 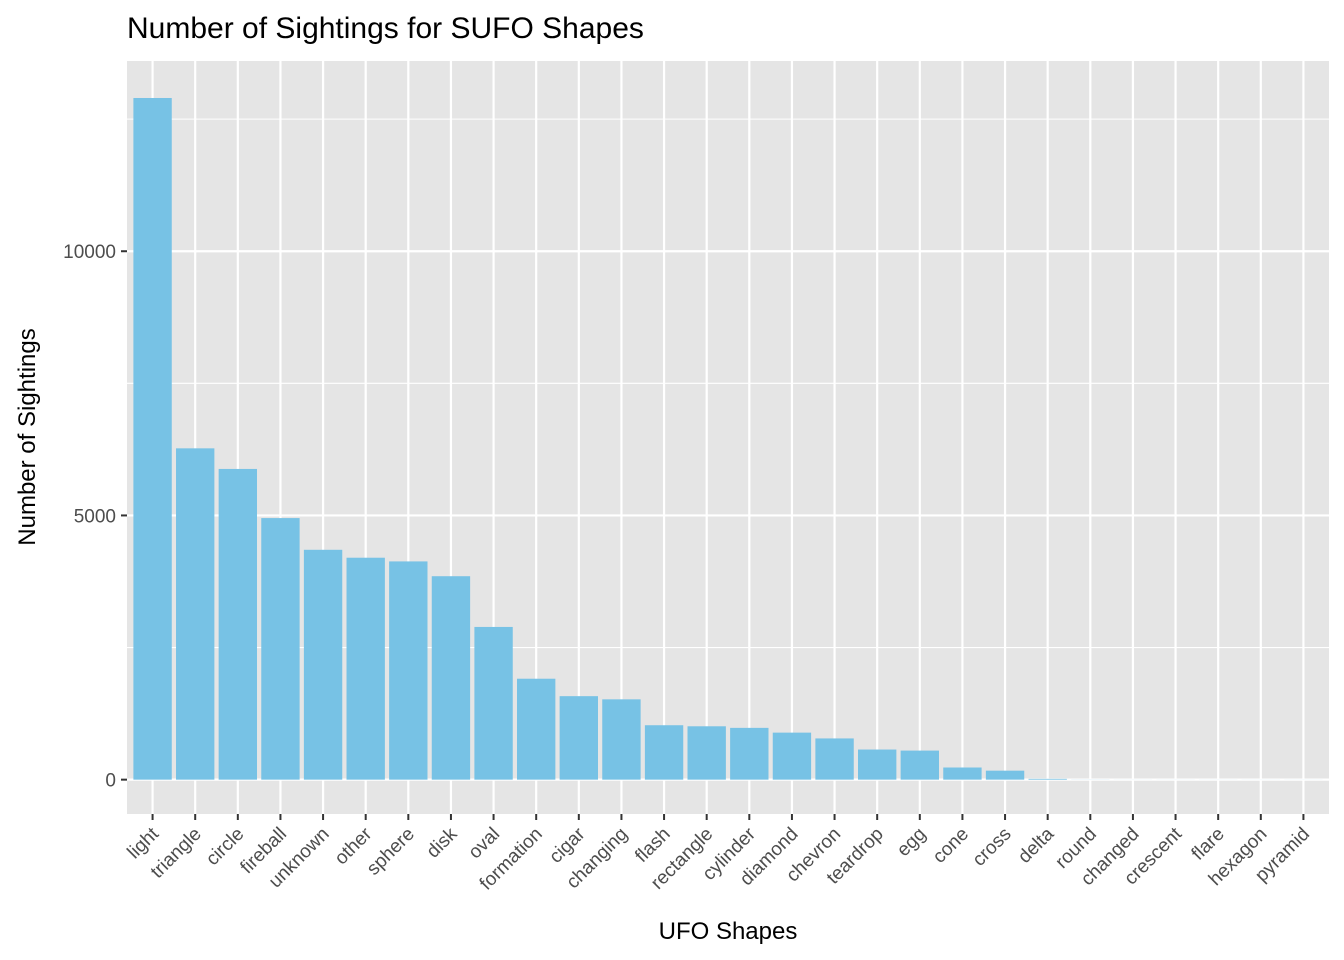 I want to click on x-tick-label-cross: cross, so click(x=992, y=847).